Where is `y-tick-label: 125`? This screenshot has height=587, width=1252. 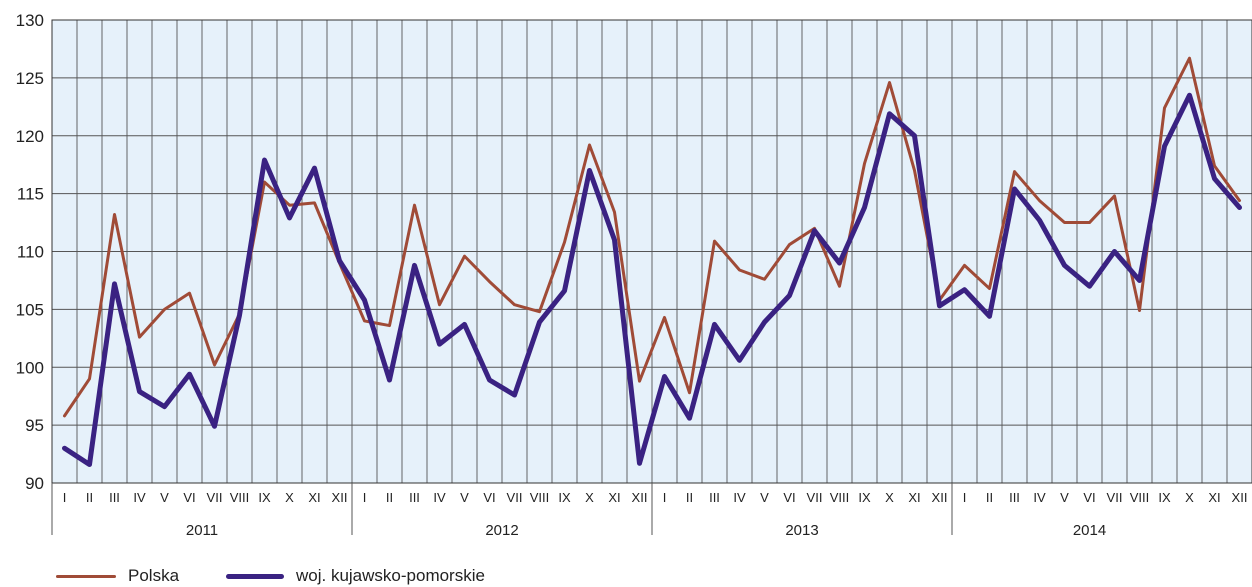 y-tick-label: 125 is located at coordinates (30, 78).